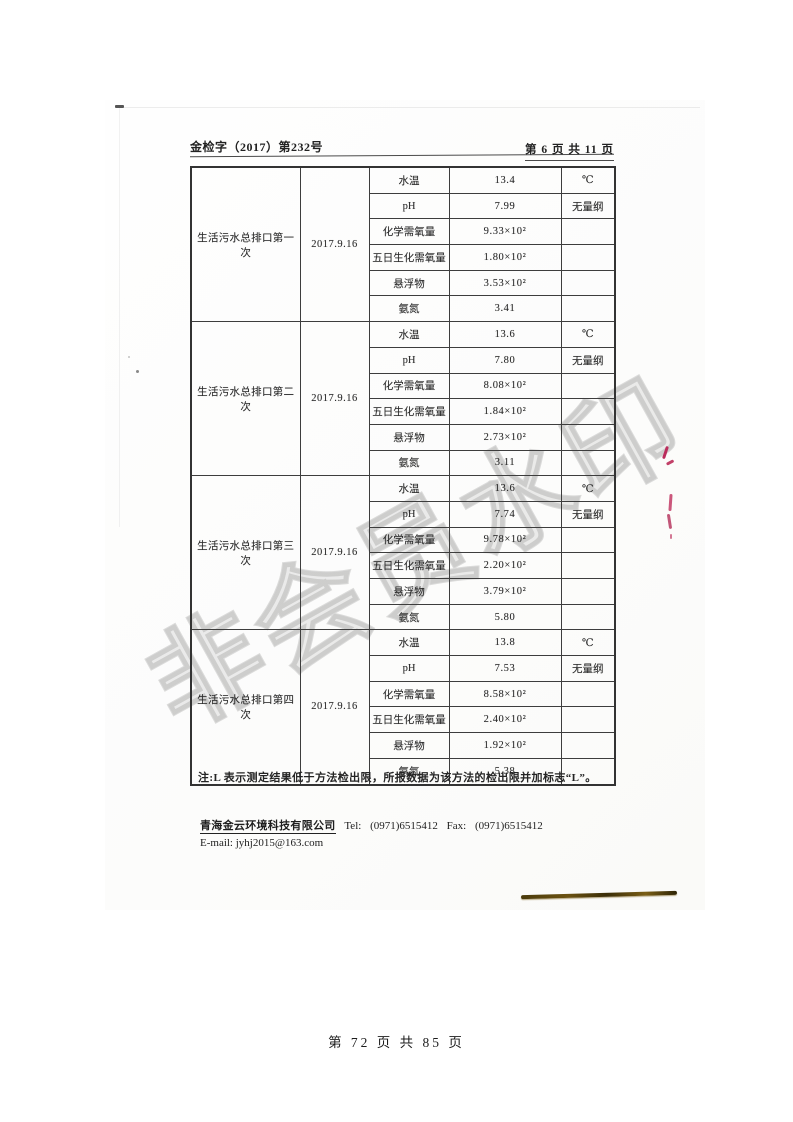 Image resolution: width=793 pixels, height=1122 pixels. I want to click on red-ink-mark, so click(671, 536).